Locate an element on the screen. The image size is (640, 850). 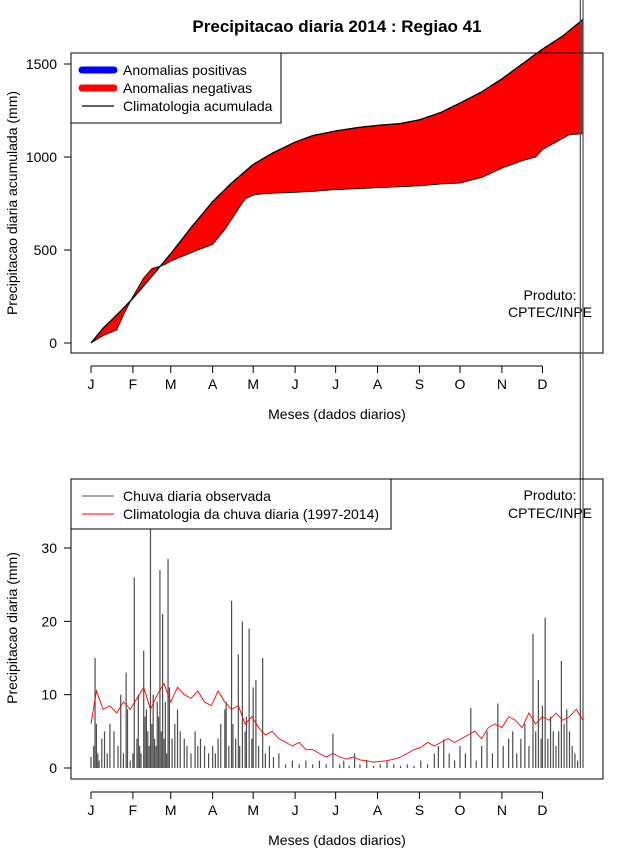
daily-credit-line2: CPTEC/INPE is located at coordinates (550, 513).